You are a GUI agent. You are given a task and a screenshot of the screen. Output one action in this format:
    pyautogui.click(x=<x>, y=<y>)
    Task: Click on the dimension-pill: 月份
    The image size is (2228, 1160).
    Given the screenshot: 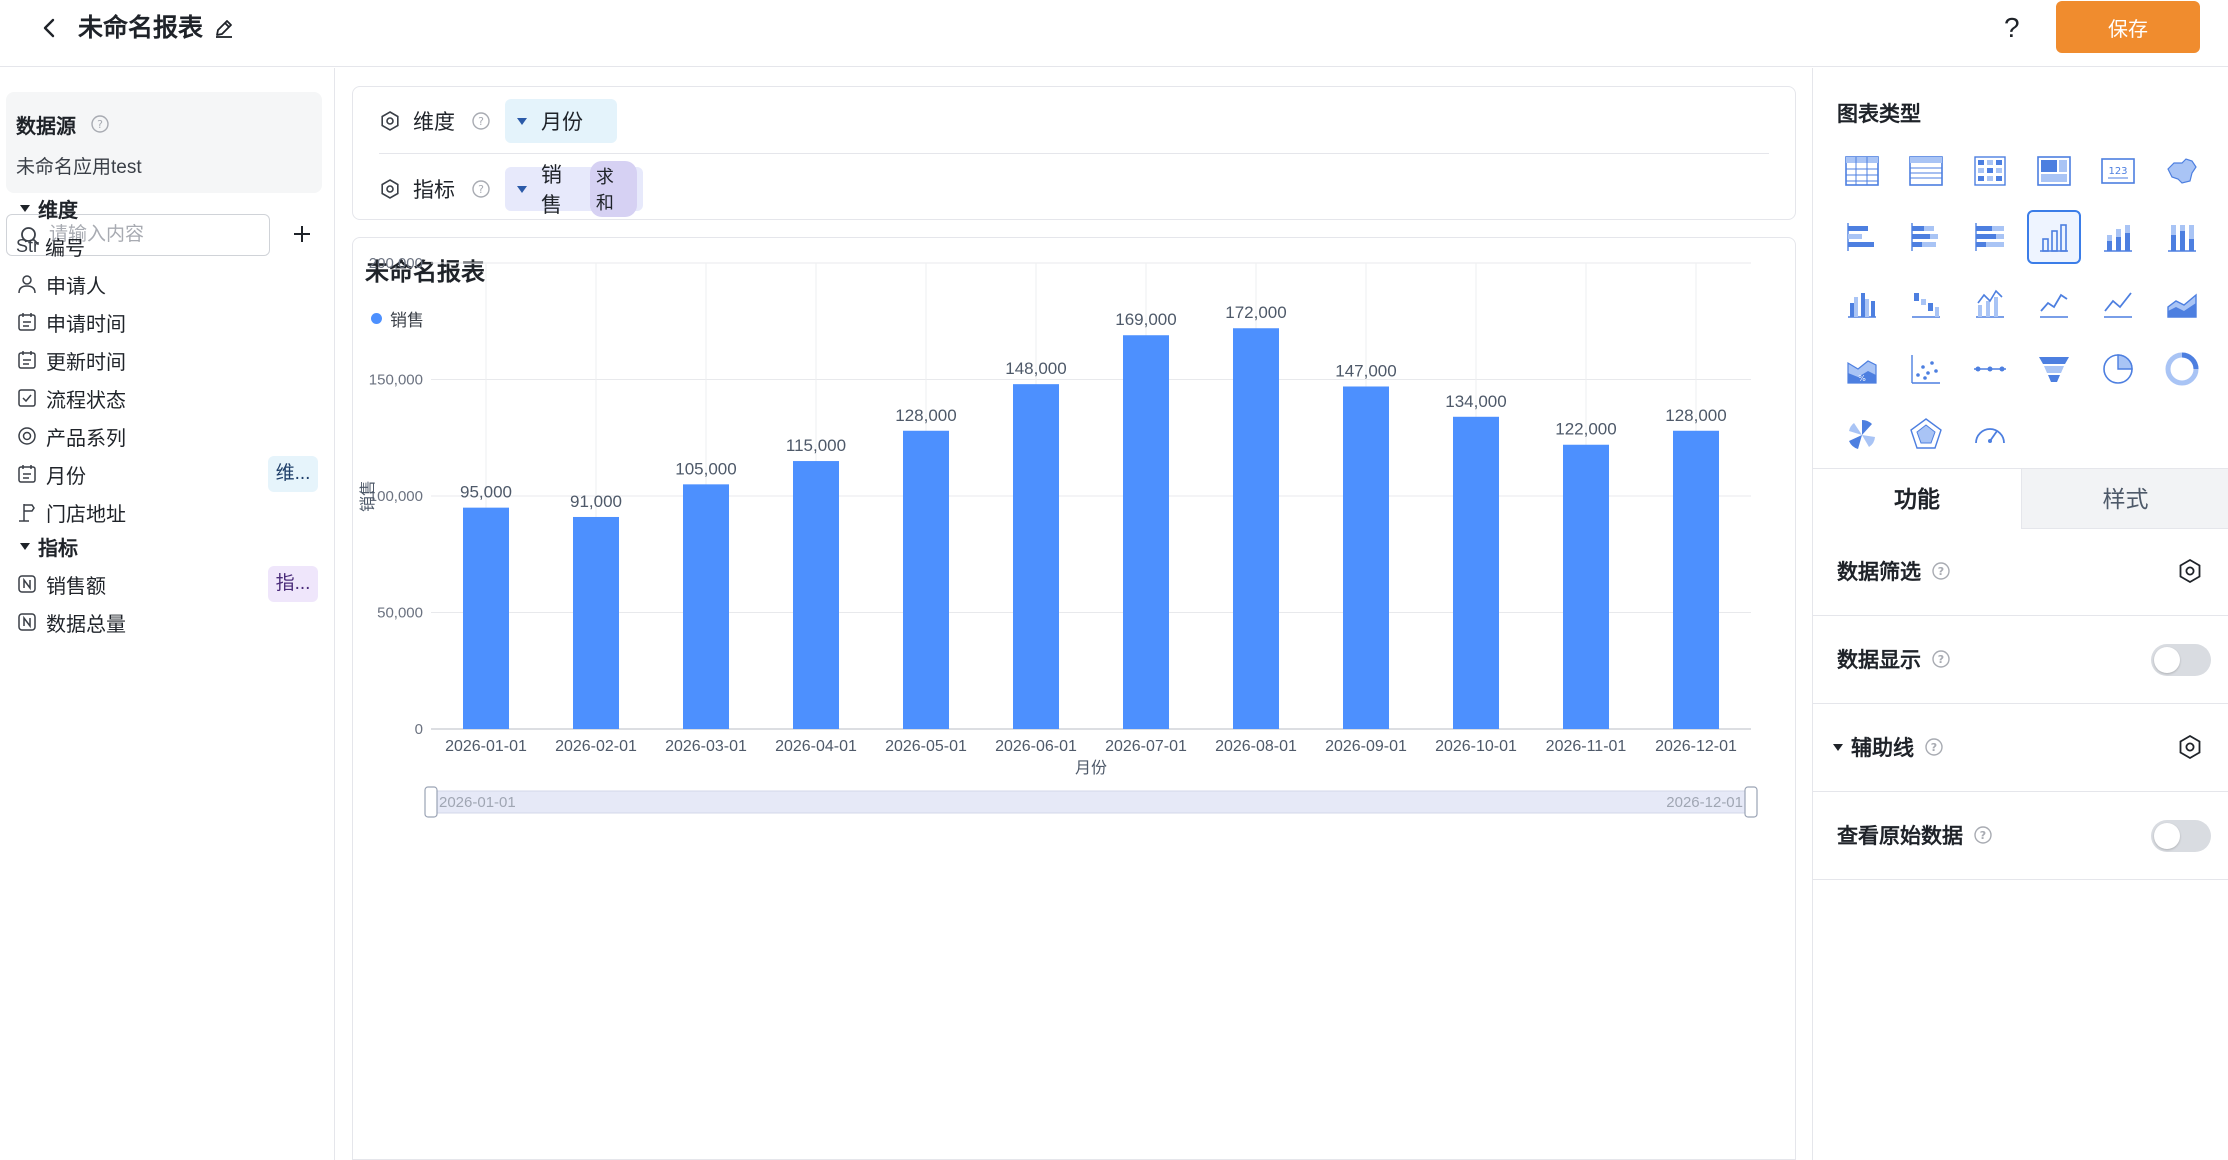 What is the action you would take?
    pyautogui.click(x=561, y=121)
    